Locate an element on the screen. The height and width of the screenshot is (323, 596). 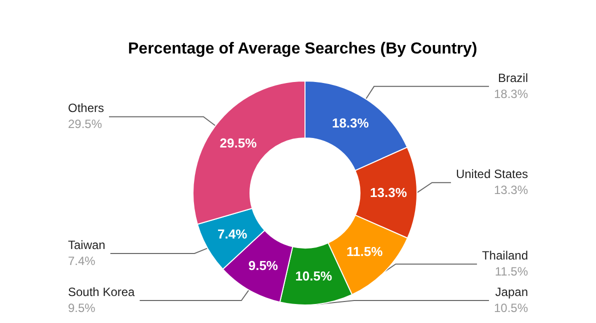
data-label: 7.4% is located at coordinates (233, 234).